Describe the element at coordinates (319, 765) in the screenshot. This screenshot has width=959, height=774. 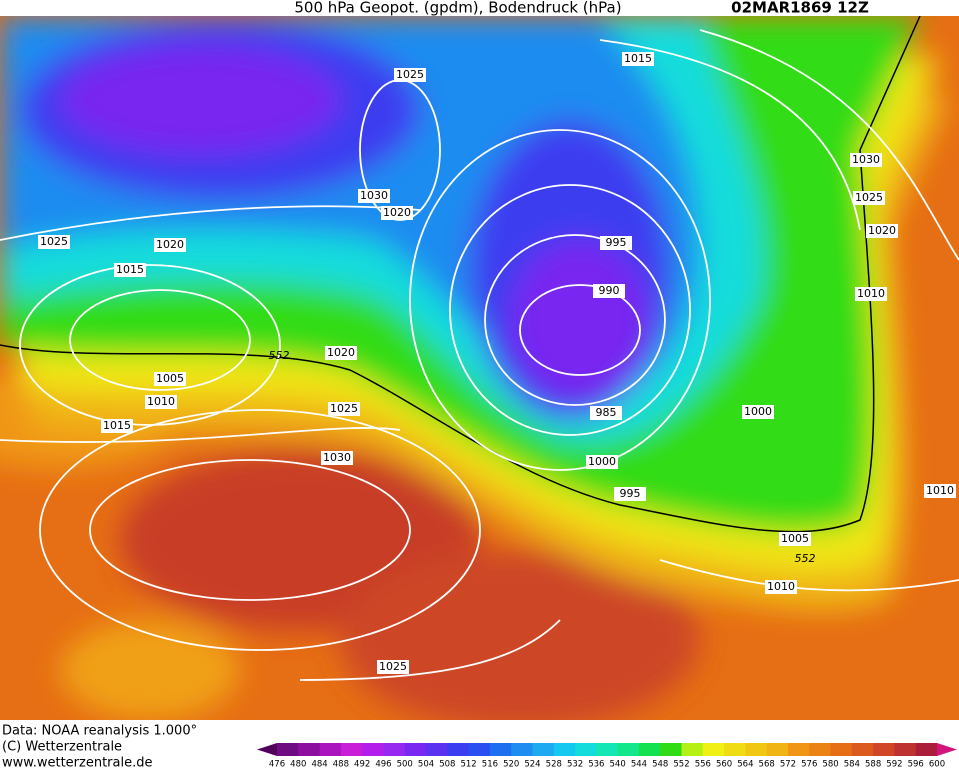
I see `colorbar-tick-label: 484` at that location.